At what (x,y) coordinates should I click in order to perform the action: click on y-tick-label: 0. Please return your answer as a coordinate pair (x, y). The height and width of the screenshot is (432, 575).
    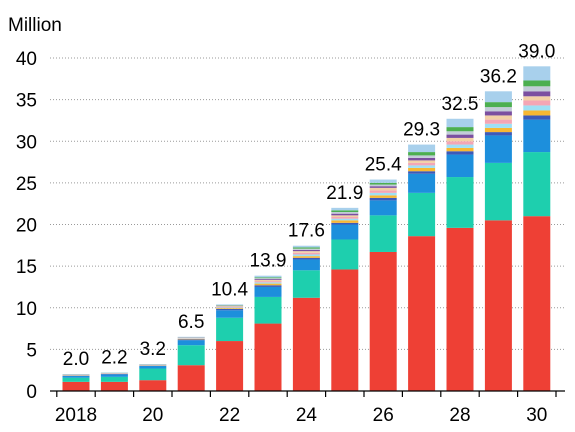
    Looking at the image, I should click on (31, 392).